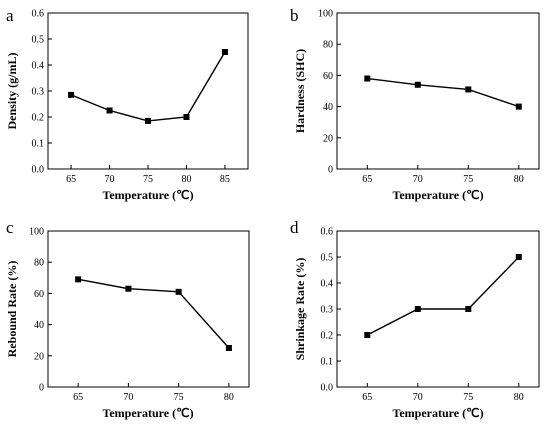  What do you see at coordinates (41, 388) in the screenshot?
I see `panel-c-y-tick-label: 0` at bounding box center [41, 388].